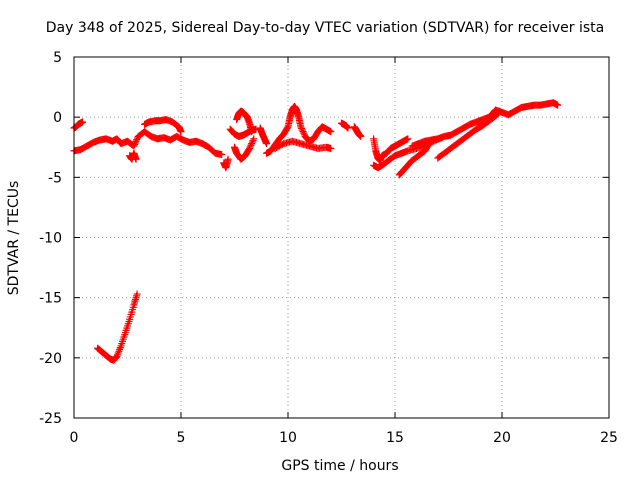  What do you see at coordinates (148, 143) in the screenshot?
I see `series-trace-b` at bounding box center [148, 143].